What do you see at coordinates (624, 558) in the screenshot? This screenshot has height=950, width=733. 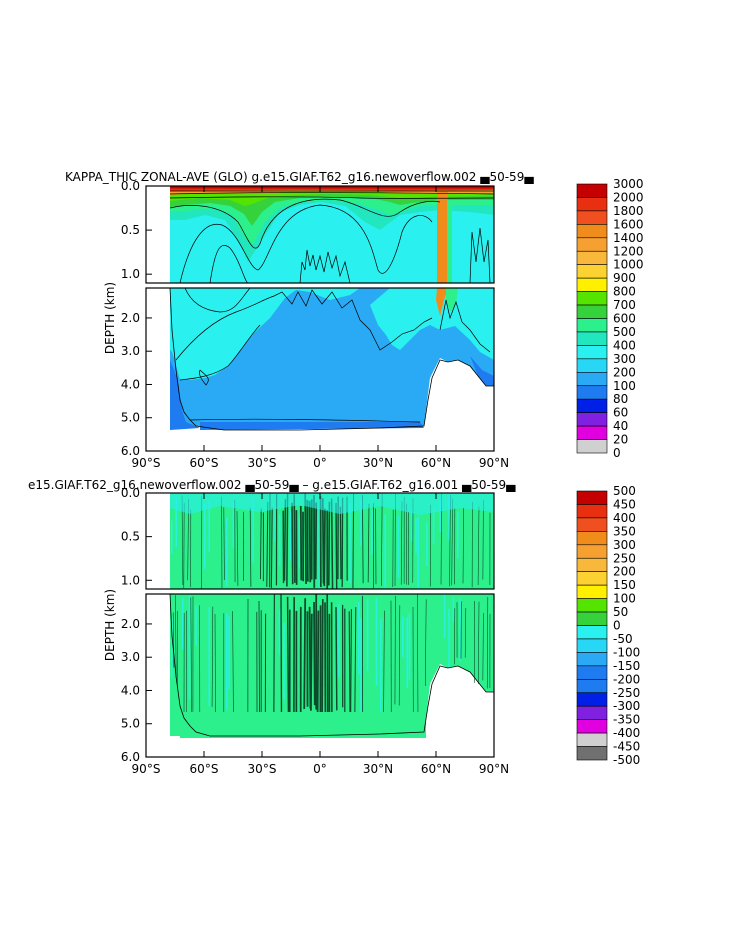 I see `legend-label: 250` at bounding box center [624, 558].